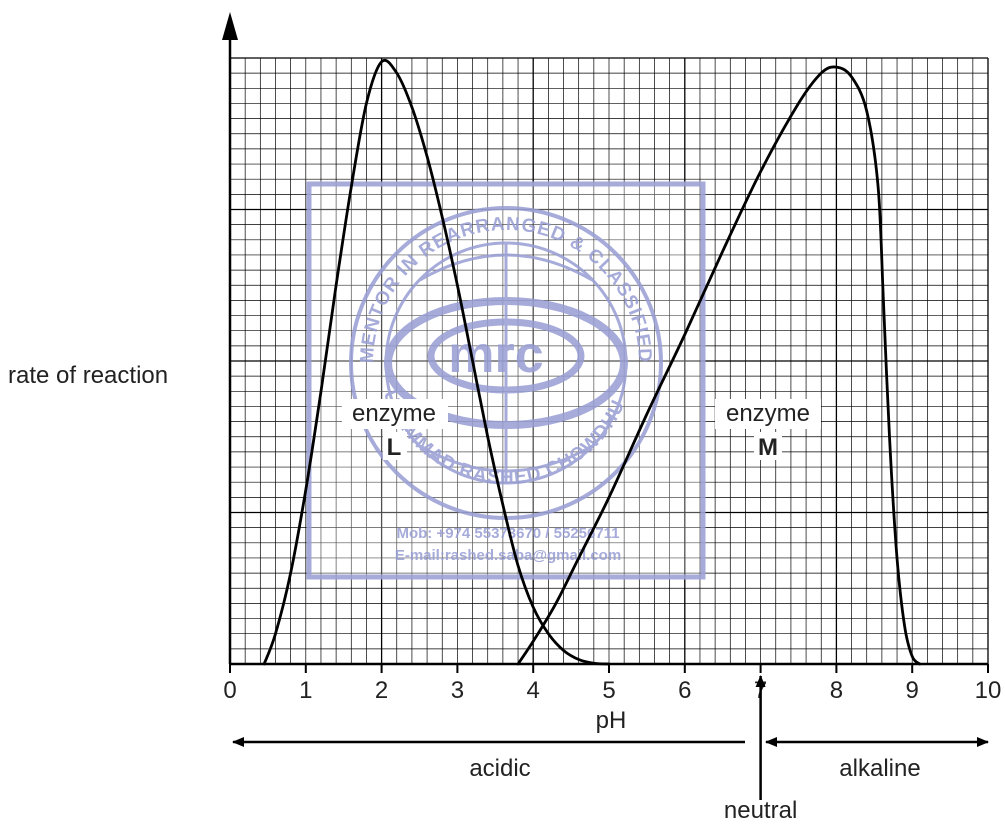 Image resolution: width=1005 pixels, height=827 pixels. What do you see at coordinates (768, 430) in the screenshot?
I see `label-enzyme-M: enzyme M` at bounding box center [768, 430].